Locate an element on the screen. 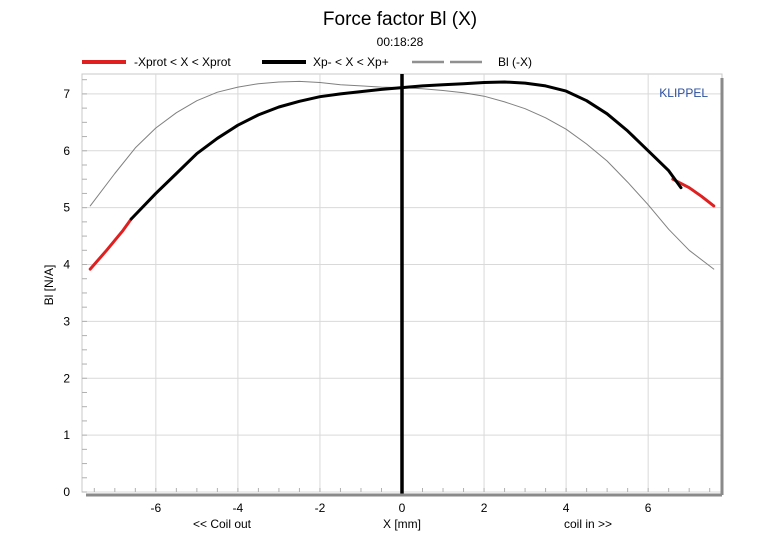 The height and width of the screenshot is (546, 765). x-tick-label: -4 is located at coordinates (238, 508).